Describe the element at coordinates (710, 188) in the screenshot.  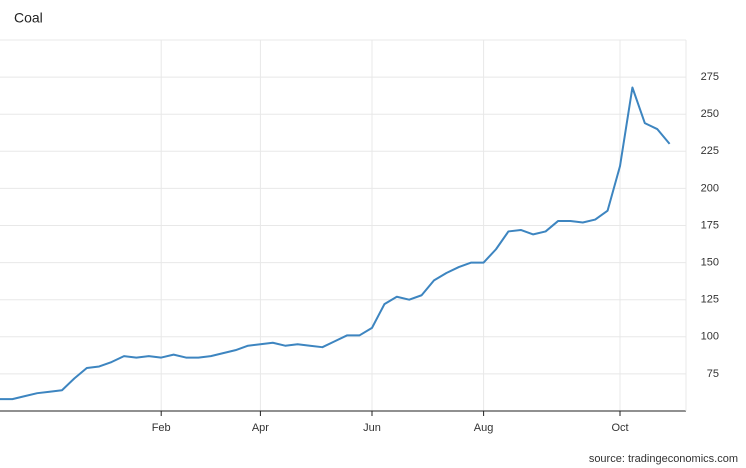
I see `y-tick-label: 200` at that location.